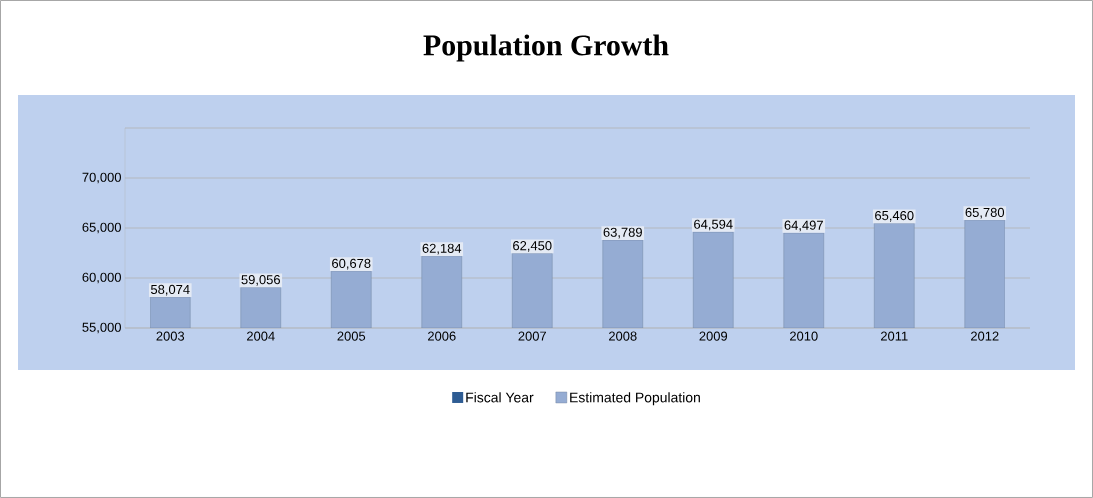 The width and height of the screenshot is (1093, 498). Describe the element at coordinates (500, 397) in the screenshot. I see `legend-label: Fiscal Year` at that location.